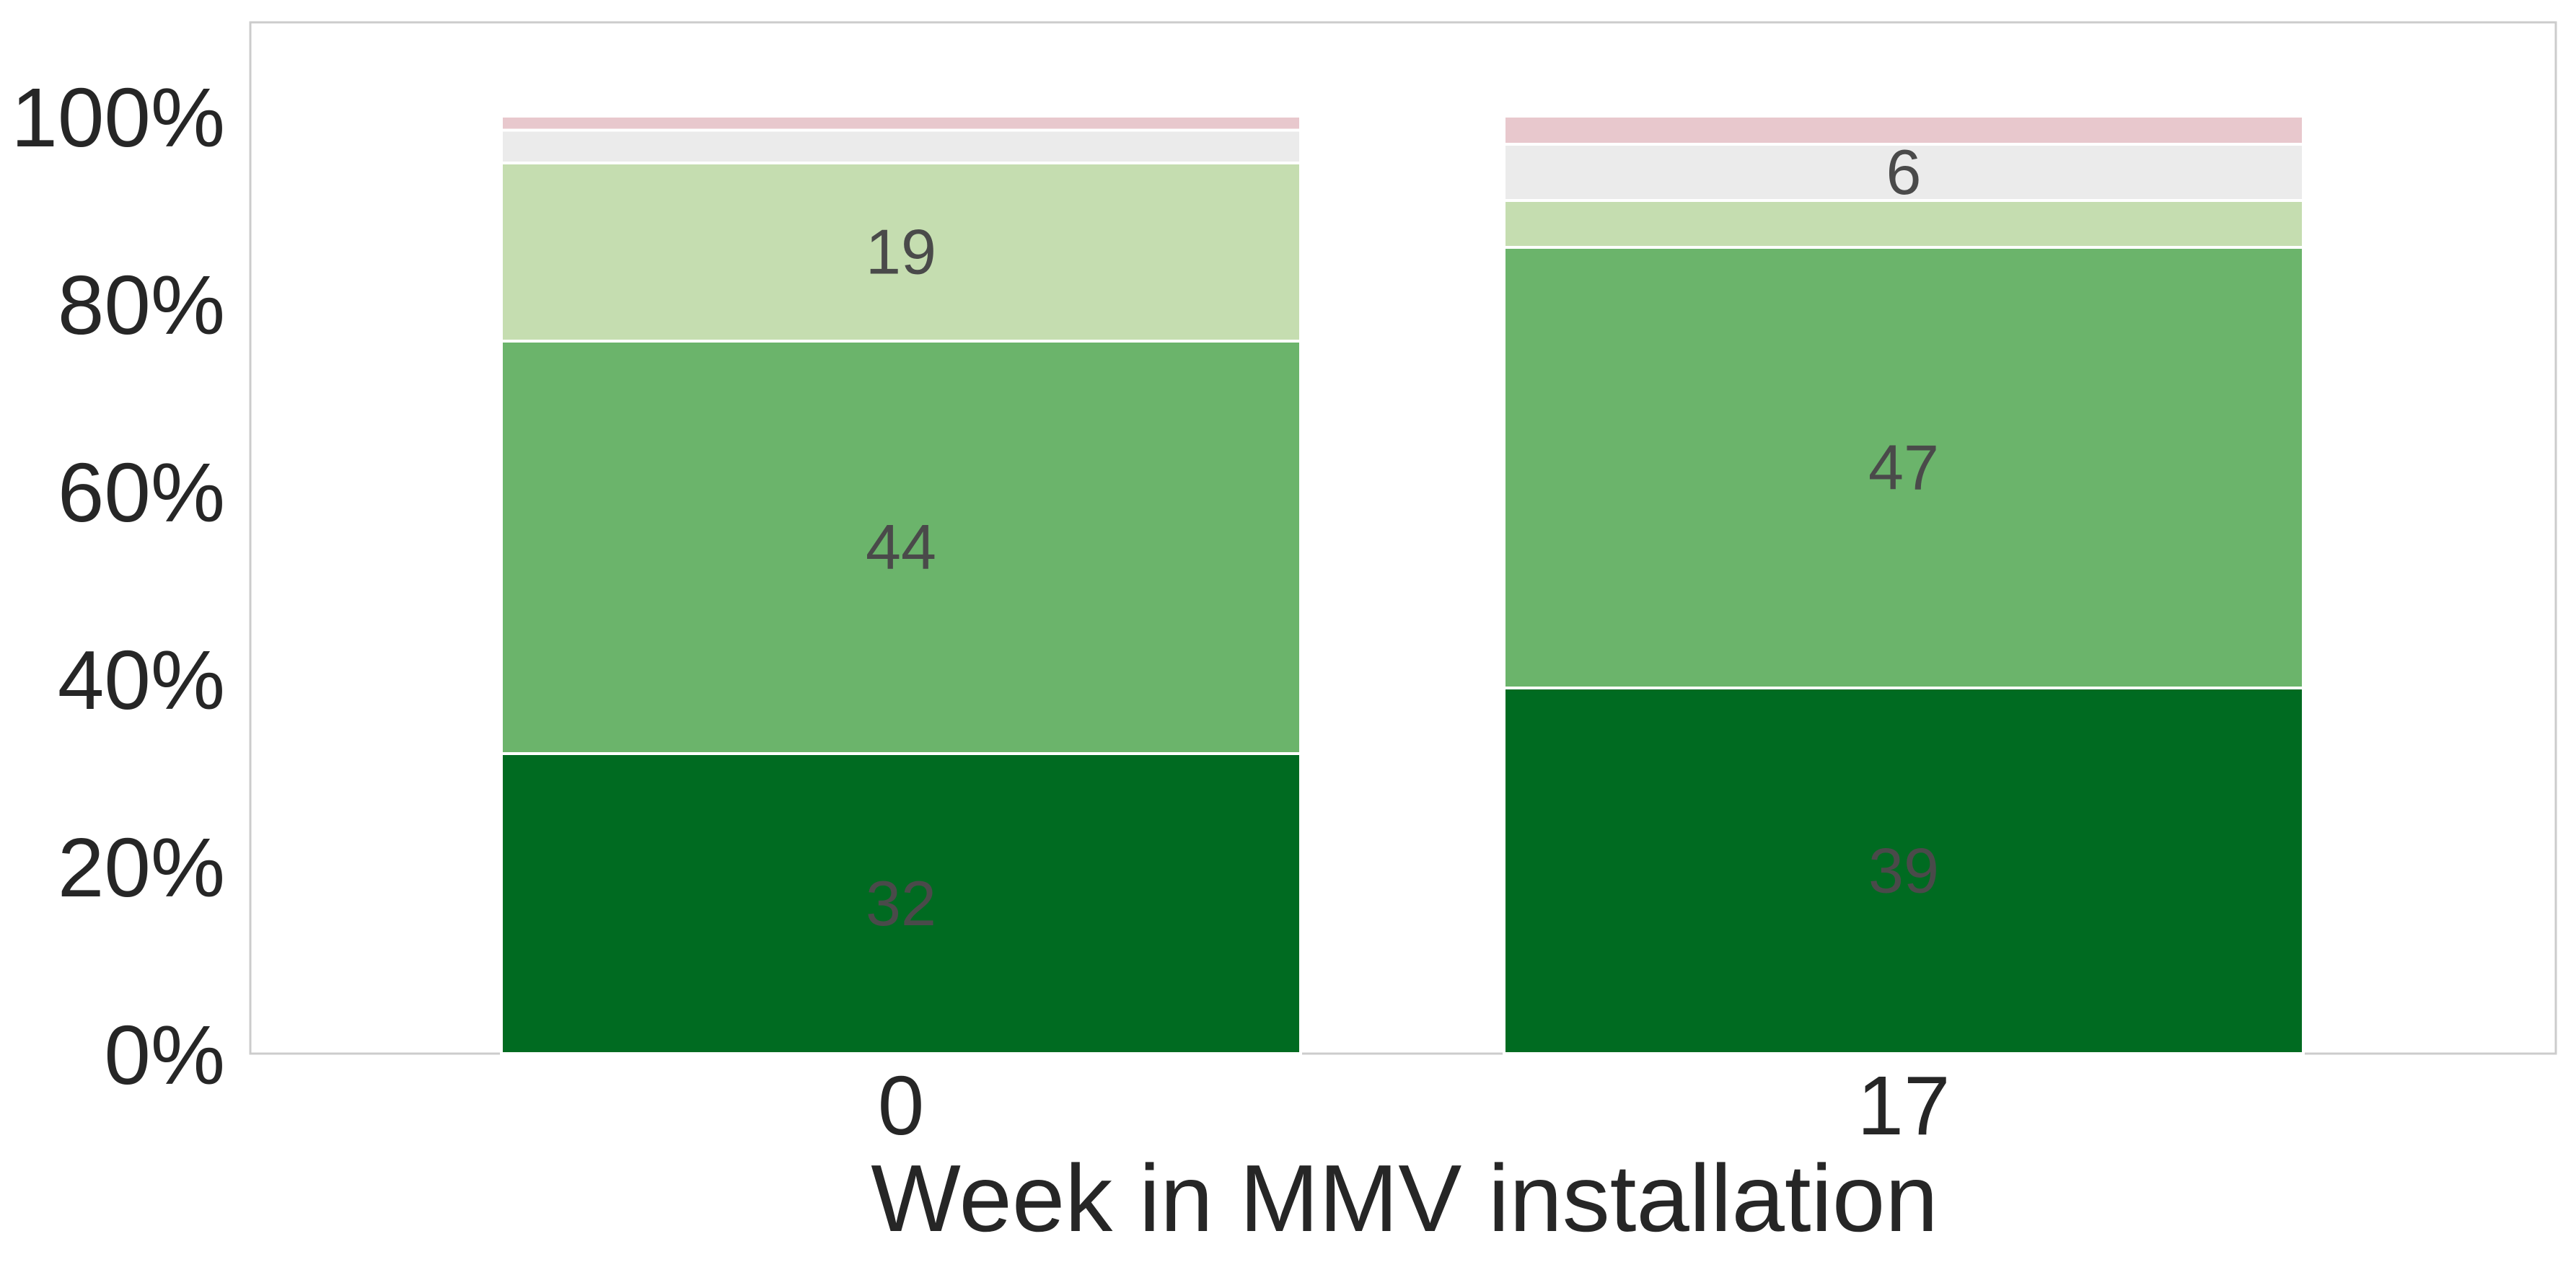 This screenshot has height=1275, width=2576. I want to click on y-axis-ticks: 0% 20% 40% 60% 80% 100%, so click(118, 586).